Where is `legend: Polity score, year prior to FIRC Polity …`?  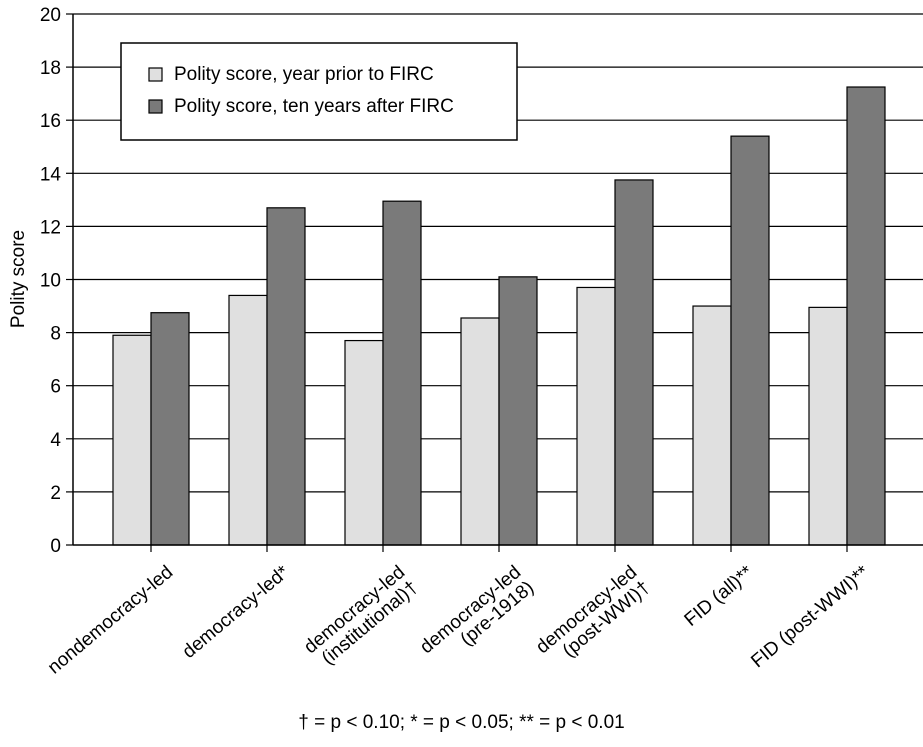
legend: Polity score, year prior to FIRC Polity … is located at coordinates (319, 91).